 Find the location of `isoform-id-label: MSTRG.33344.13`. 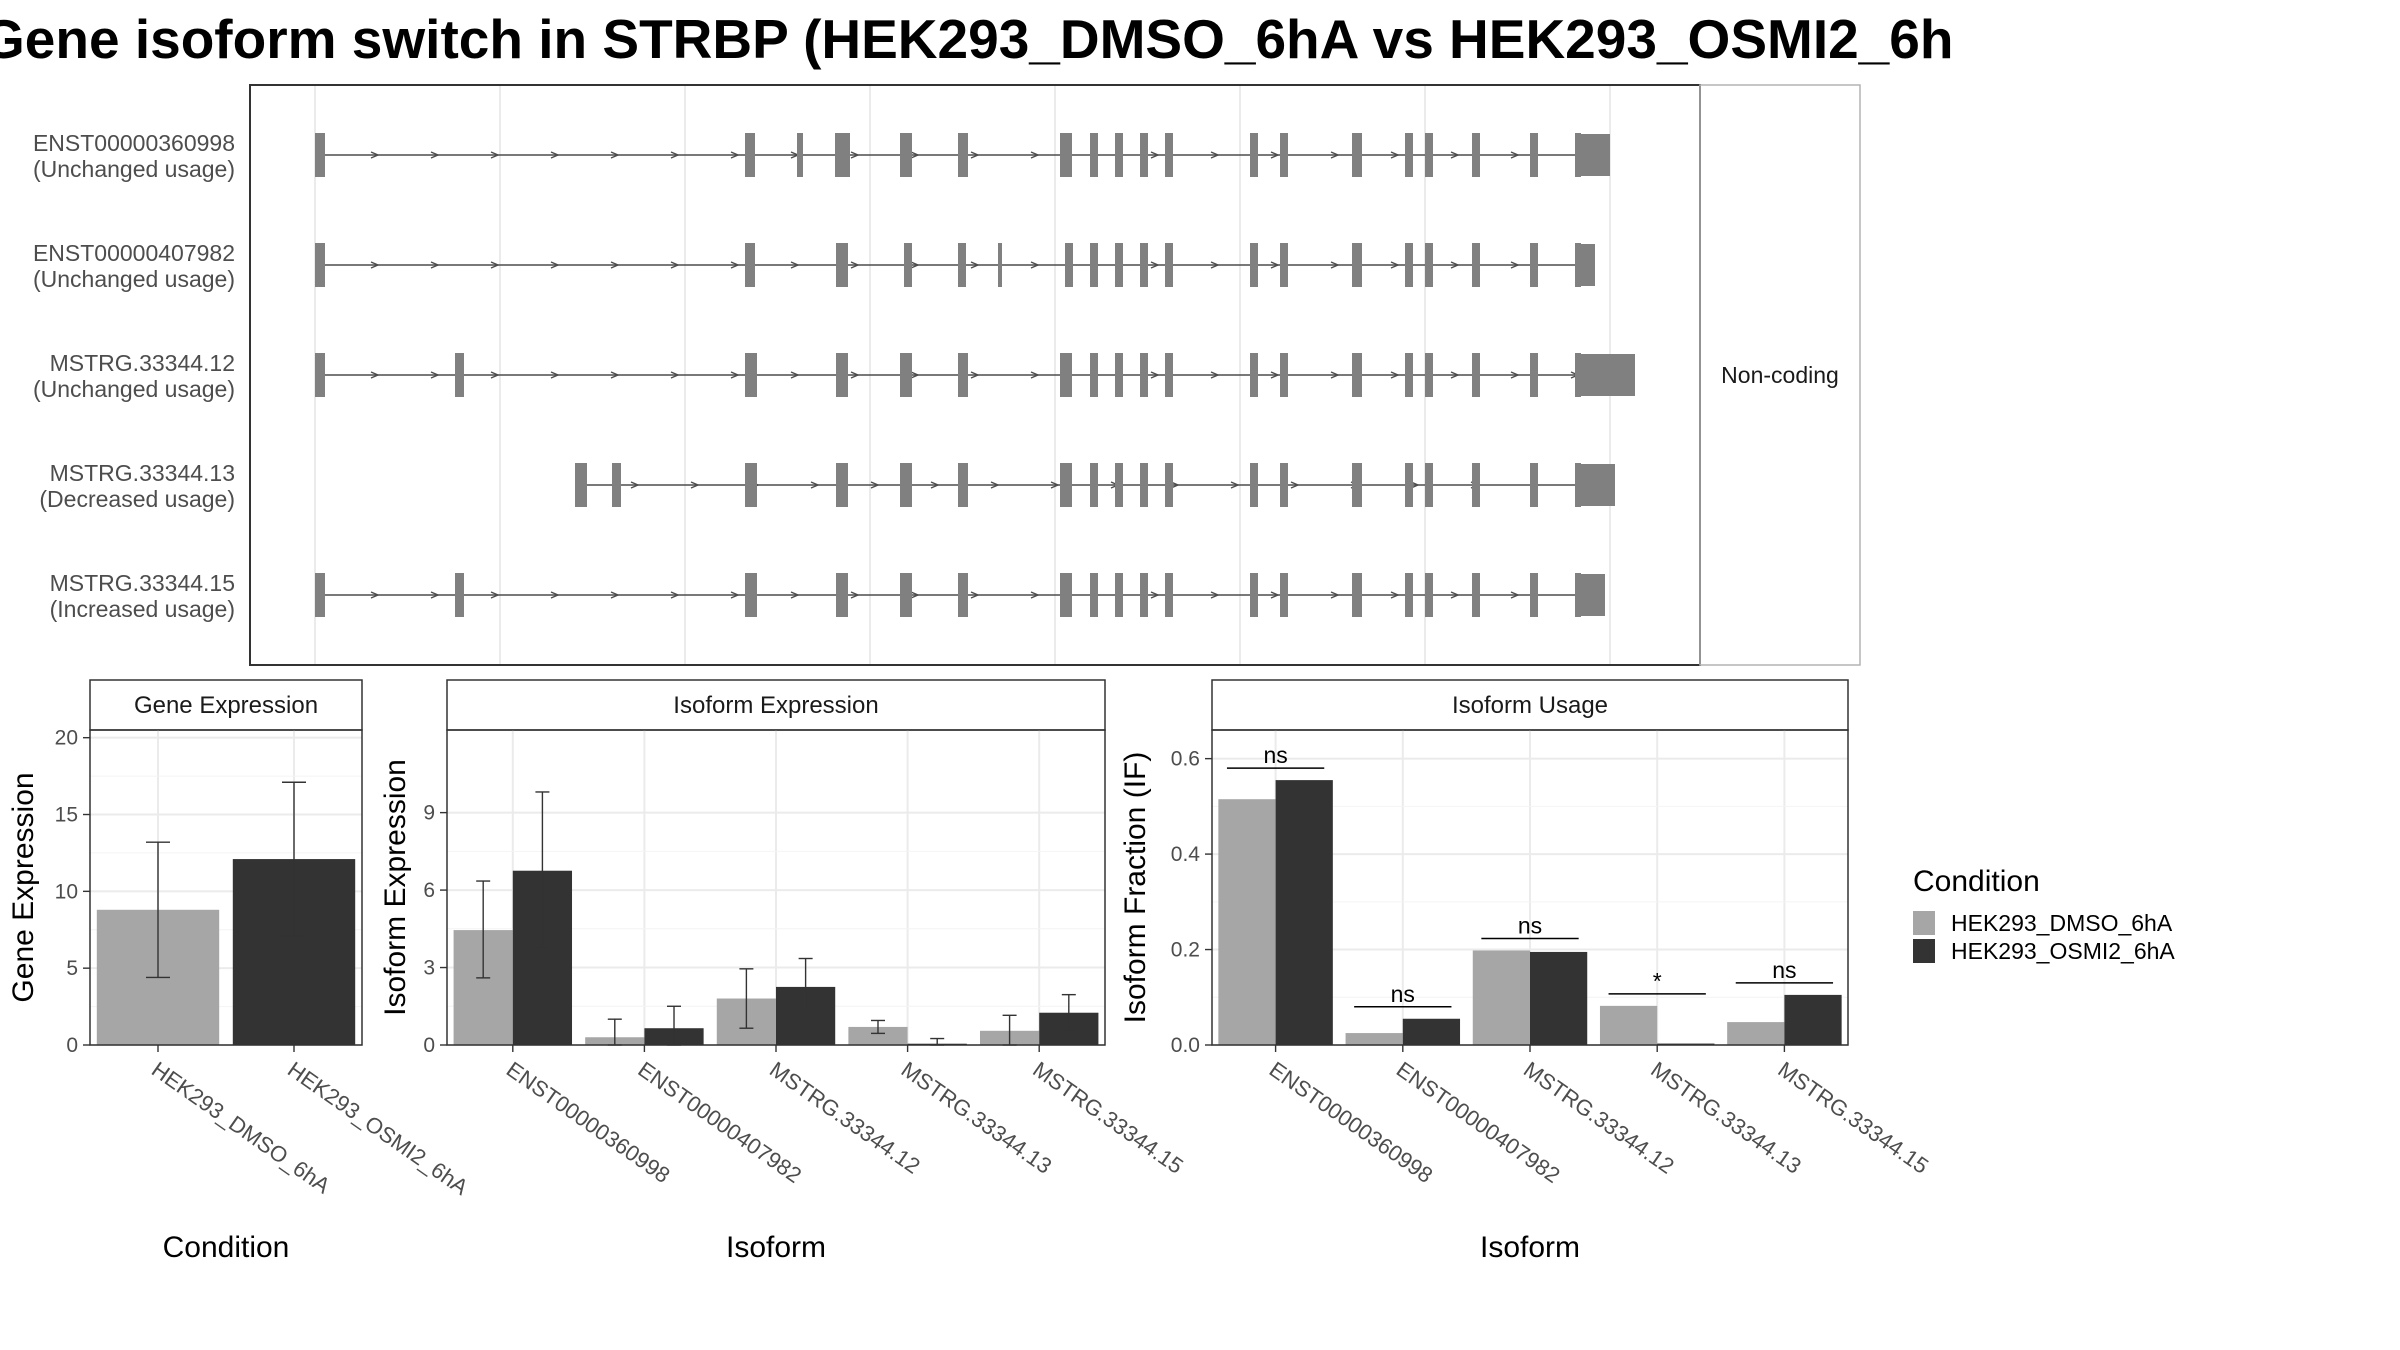

isoform-id-label: MSTRG.33344.13 is located at coordinates (142, 473).